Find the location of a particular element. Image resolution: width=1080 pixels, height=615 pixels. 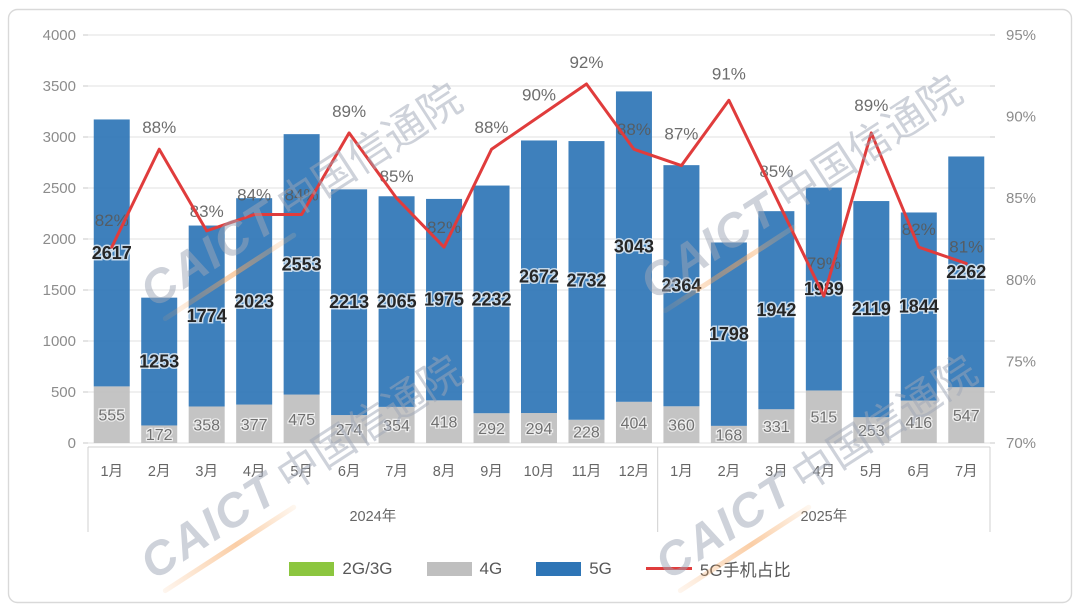

left-axis-tick-label: 0 is located at coordinates (72, 443).